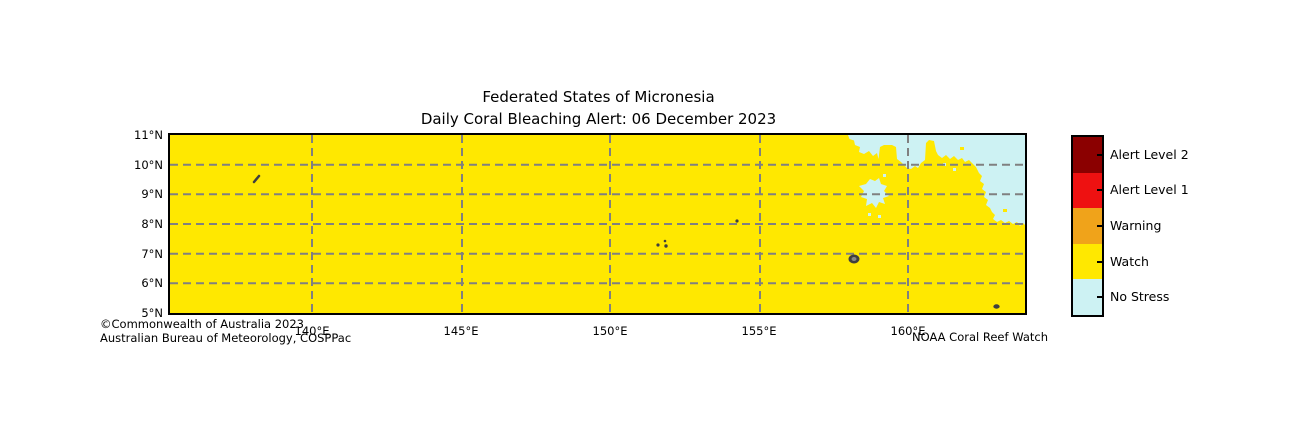 This screenshot has width=1293, height=447. I want to click on y-tick-label: 10°N, so click(148, 164).